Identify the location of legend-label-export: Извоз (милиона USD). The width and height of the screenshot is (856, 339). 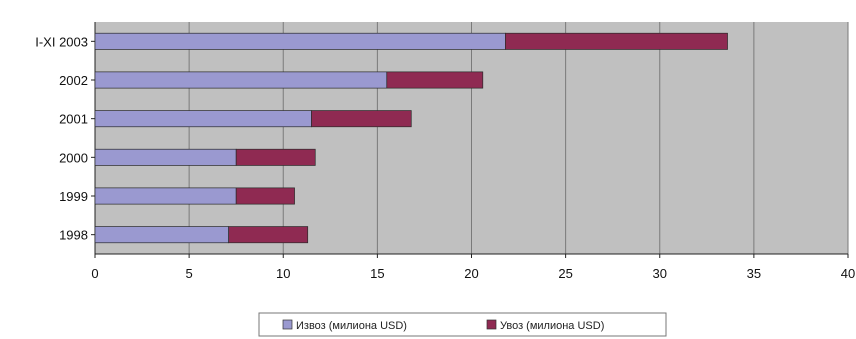
(351, 326).